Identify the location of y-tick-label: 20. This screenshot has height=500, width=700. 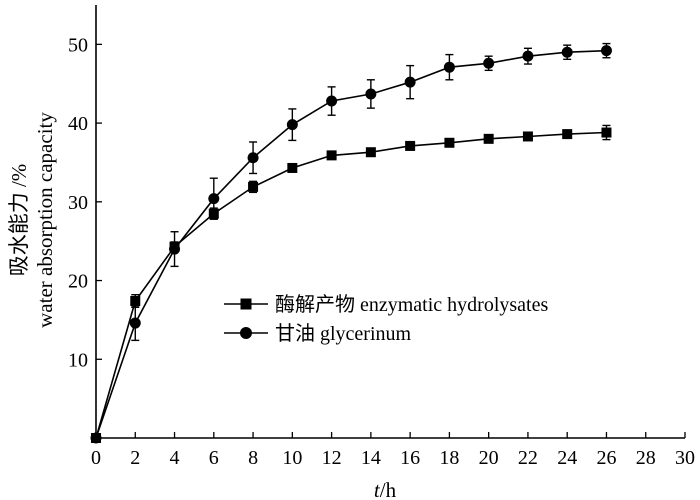
(78, 282).